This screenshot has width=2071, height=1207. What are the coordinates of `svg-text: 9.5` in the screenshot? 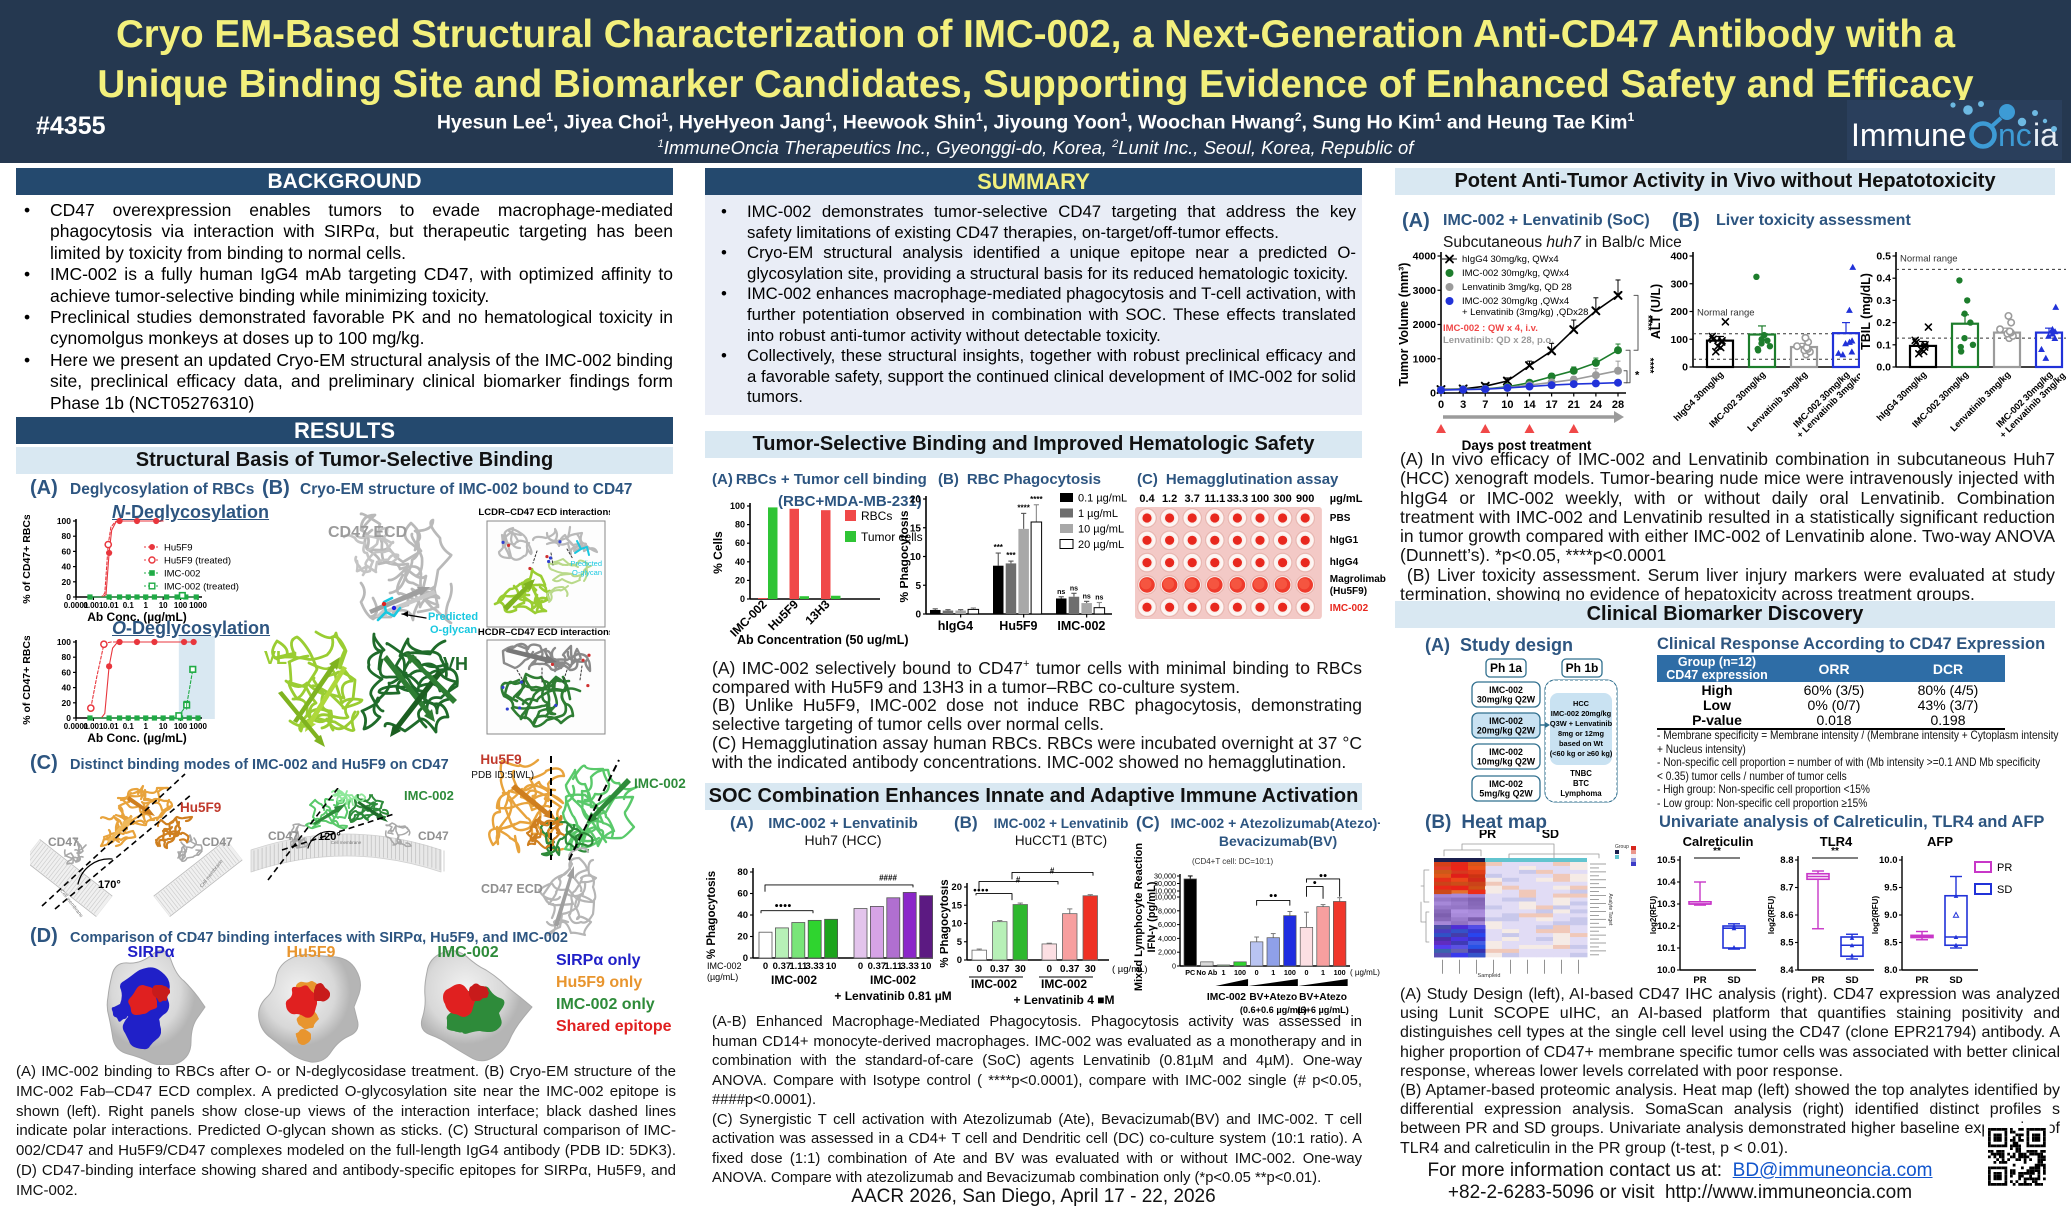 It's located at (1891, 888).